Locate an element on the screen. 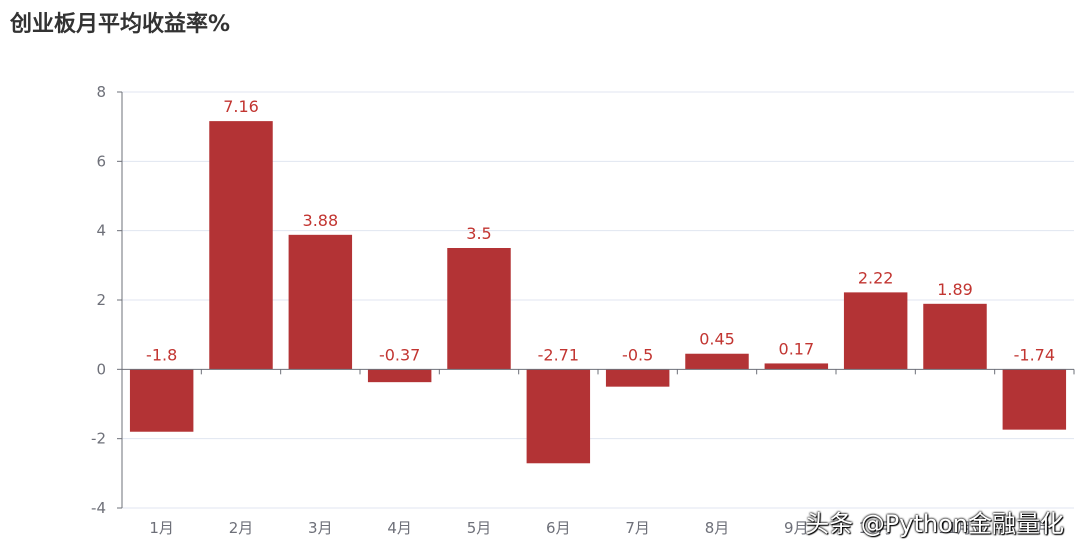 The width and height of the screenshot is (1080, 549). data-label: -0.37 is located at coordinates (399, 354).